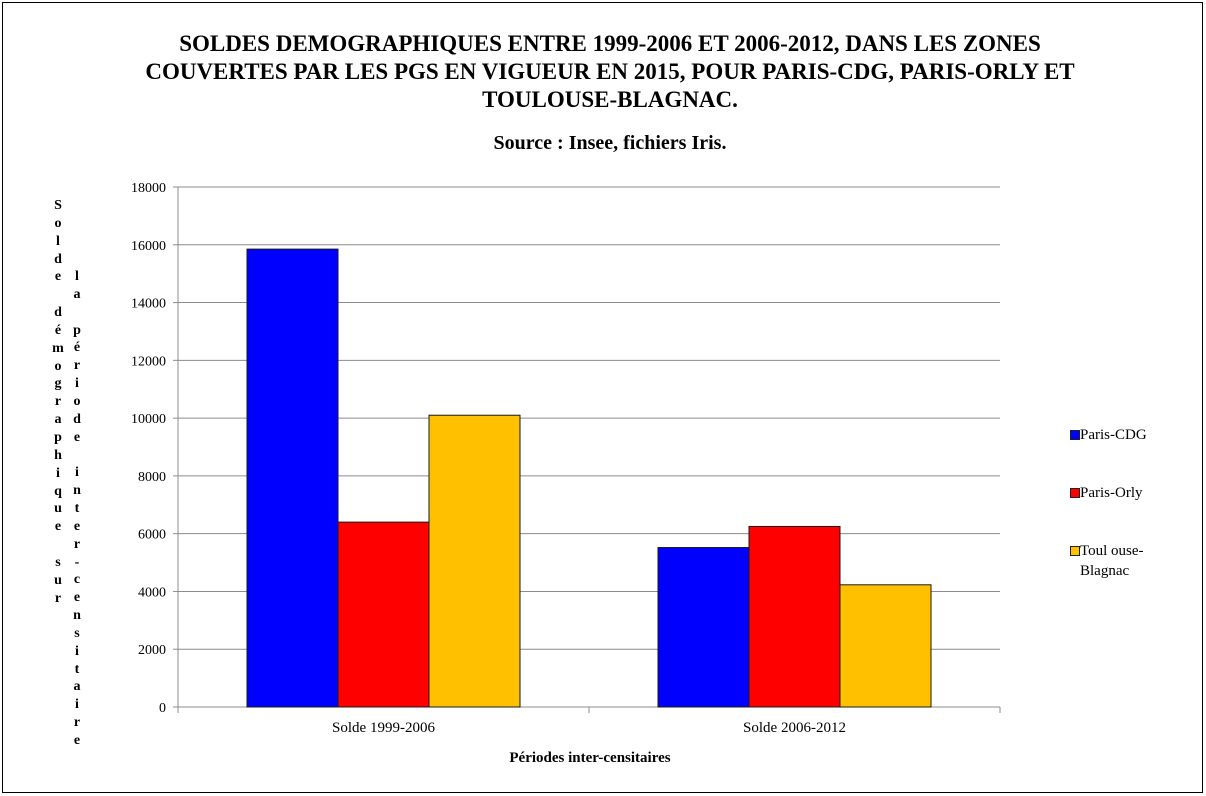  Describe the element at coordinates (1112, 561) in the screenshot. I see `legend-label-toulouse-blagnac: Toul ouse-Blagnac` at that location.